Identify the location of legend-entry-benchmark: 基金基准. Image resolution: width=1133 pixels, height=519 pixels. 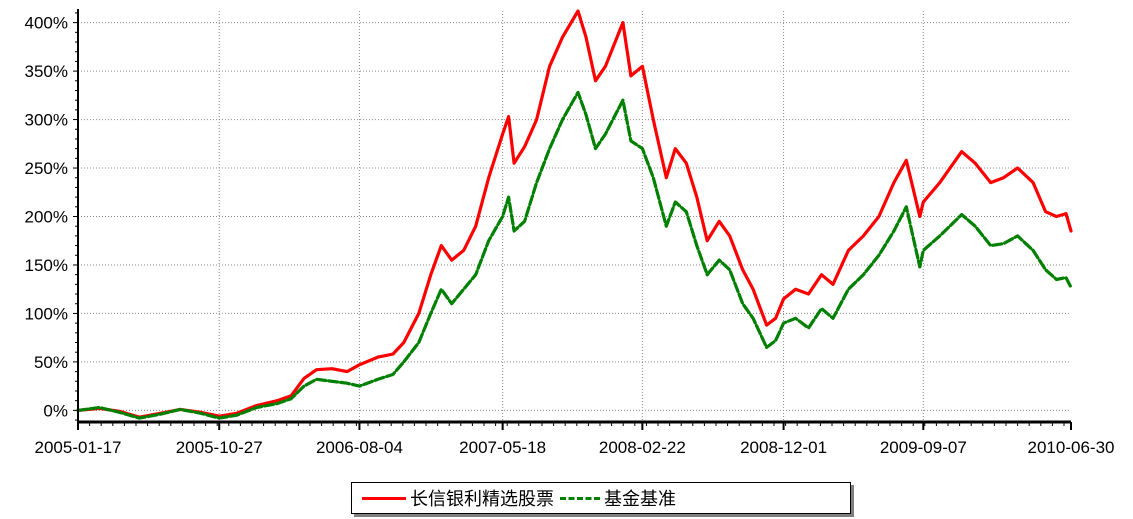
(615, 498).